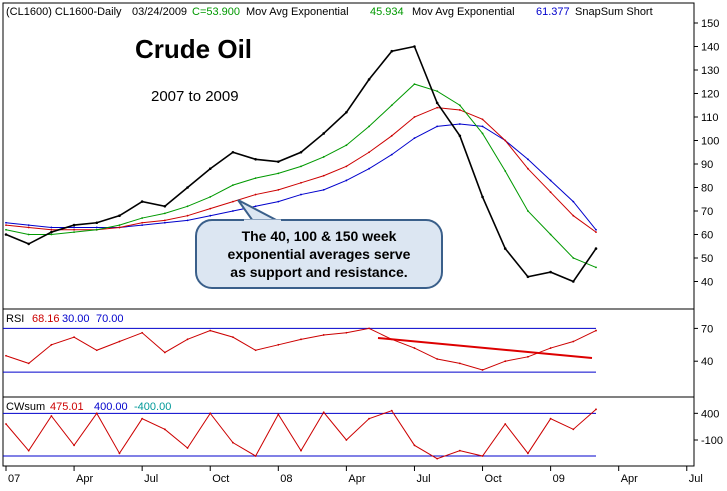 Image resolution: width=727 pixels, height=491 pixels. I want to click on y-tick-label: 40, so click(707, 283).